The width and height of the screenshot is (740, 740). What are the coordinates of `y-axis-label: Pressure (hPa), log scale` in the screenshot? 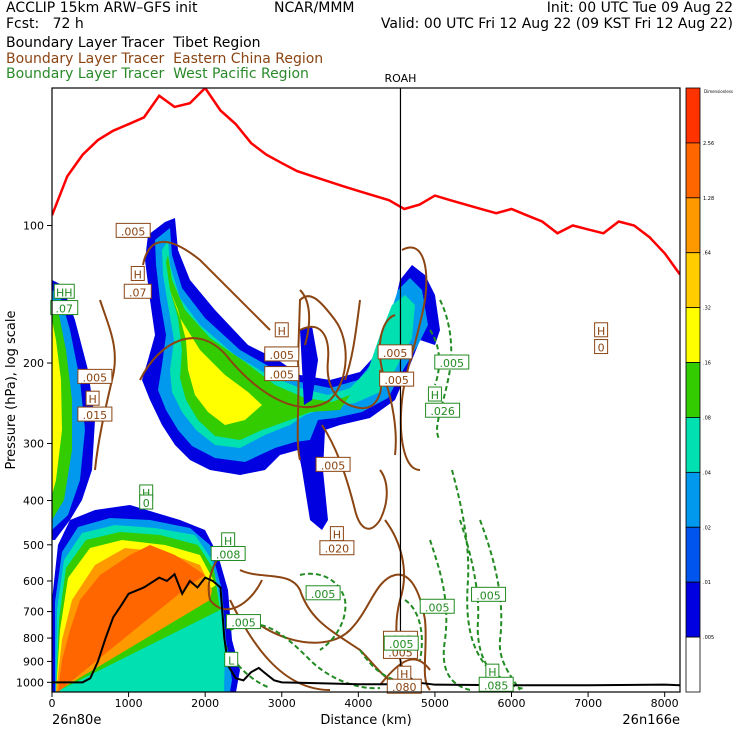 It's located at (11, 390).